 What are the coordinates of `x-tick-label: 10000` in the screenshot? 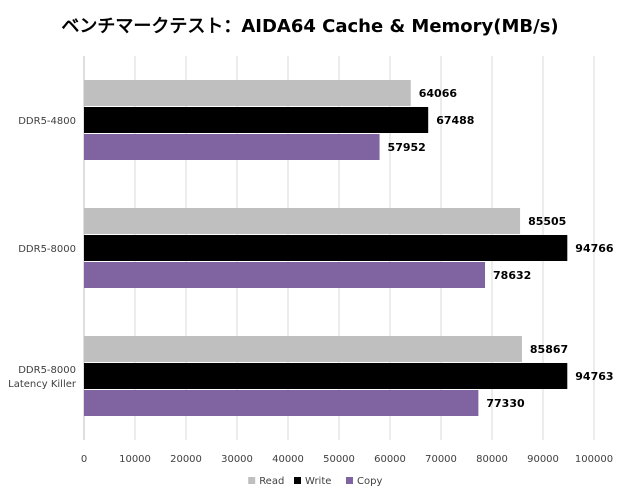 It's located at (135, 459).